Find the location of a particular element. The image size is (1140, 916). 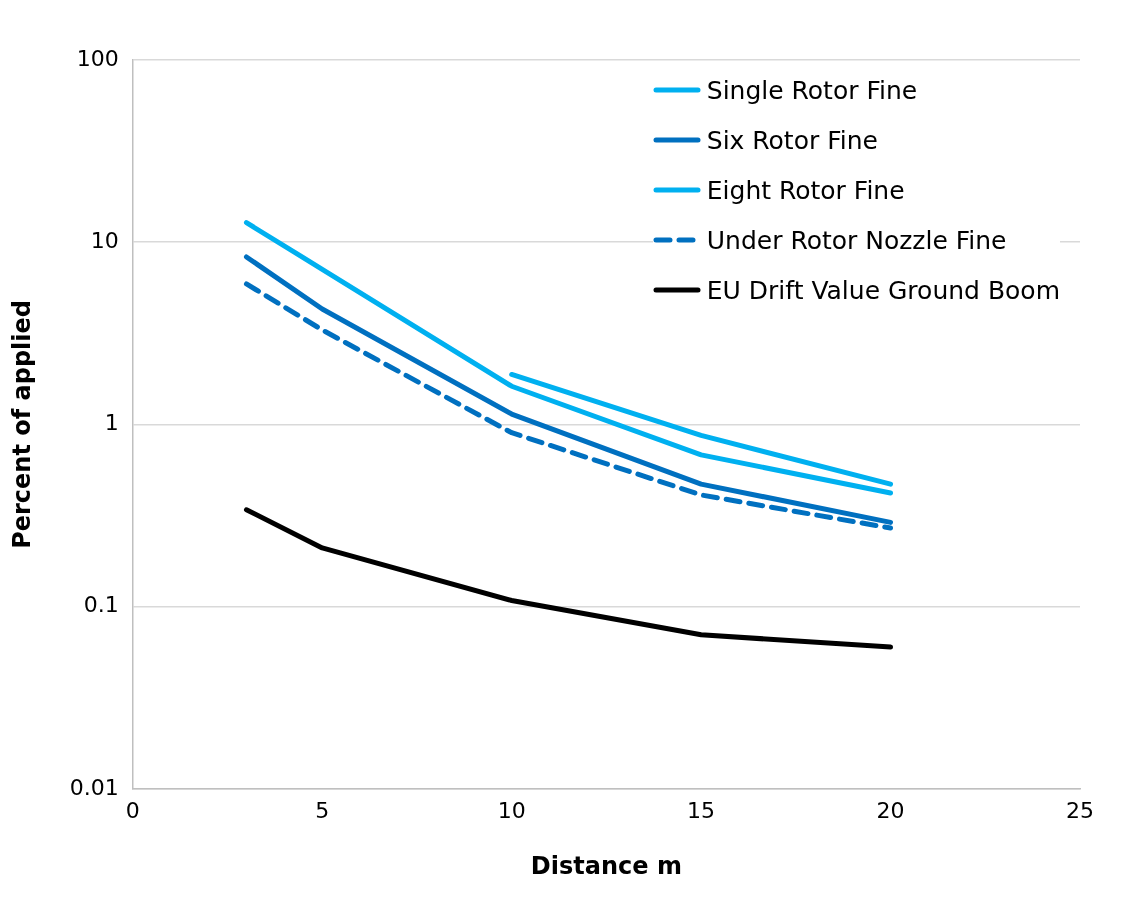

x-tick-label: 10 is located at coordinates (511, 810).